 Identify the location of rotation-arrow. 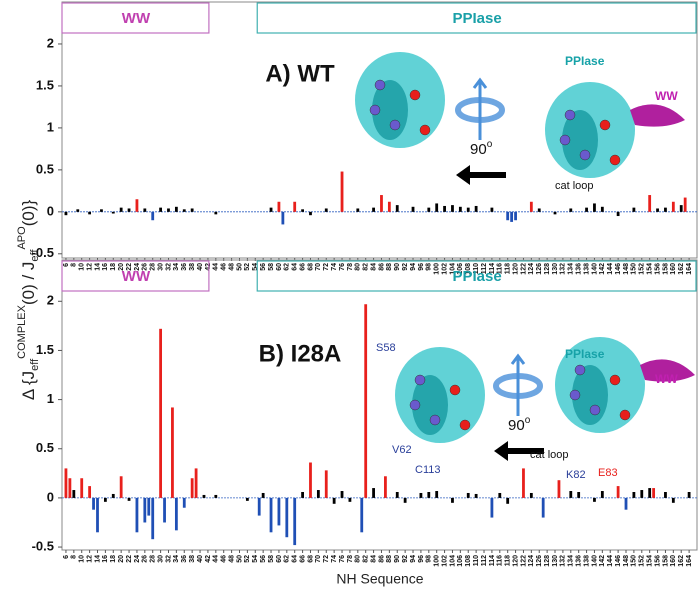
(480, 108).